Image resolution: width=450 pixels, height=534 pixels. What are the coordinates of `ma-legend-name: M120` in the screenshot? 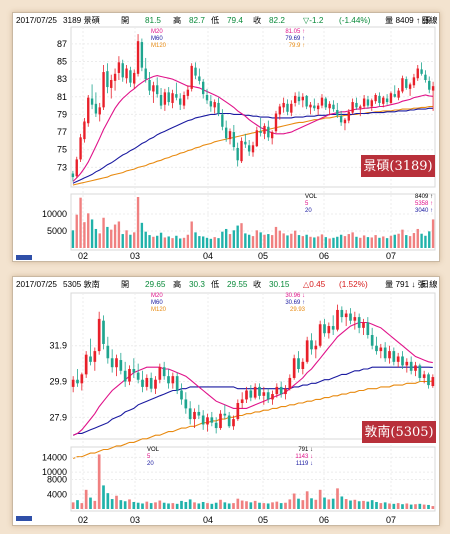 It's located at (159, 310).